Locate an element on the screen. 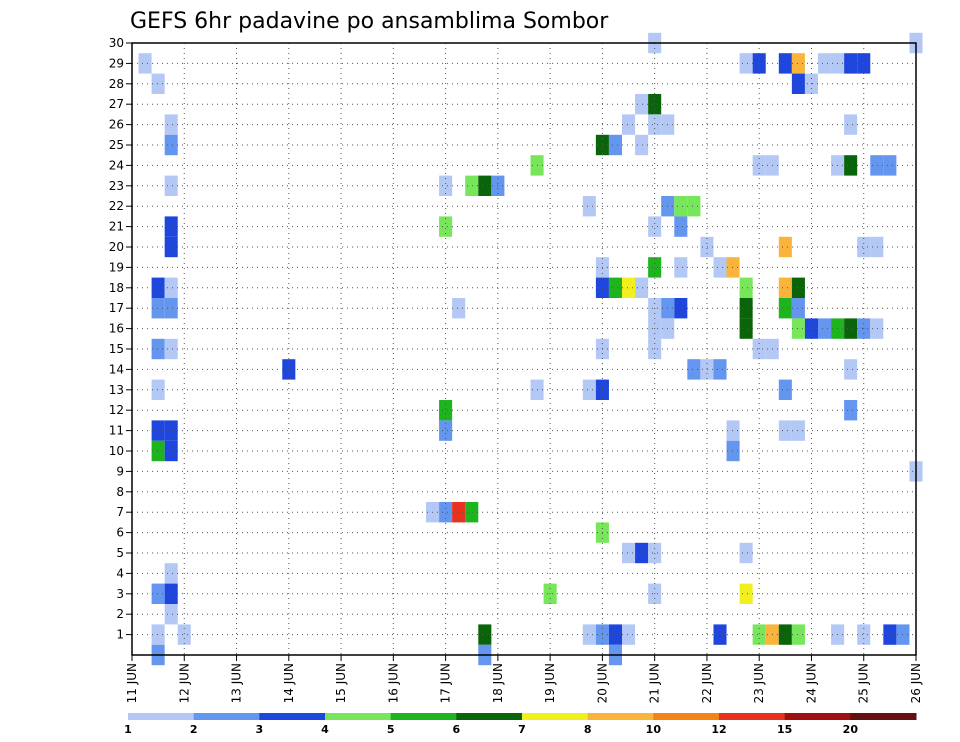 This screenshot has width=960, height=742. y-tick-label: 30 is located at coordinates (116, 43).